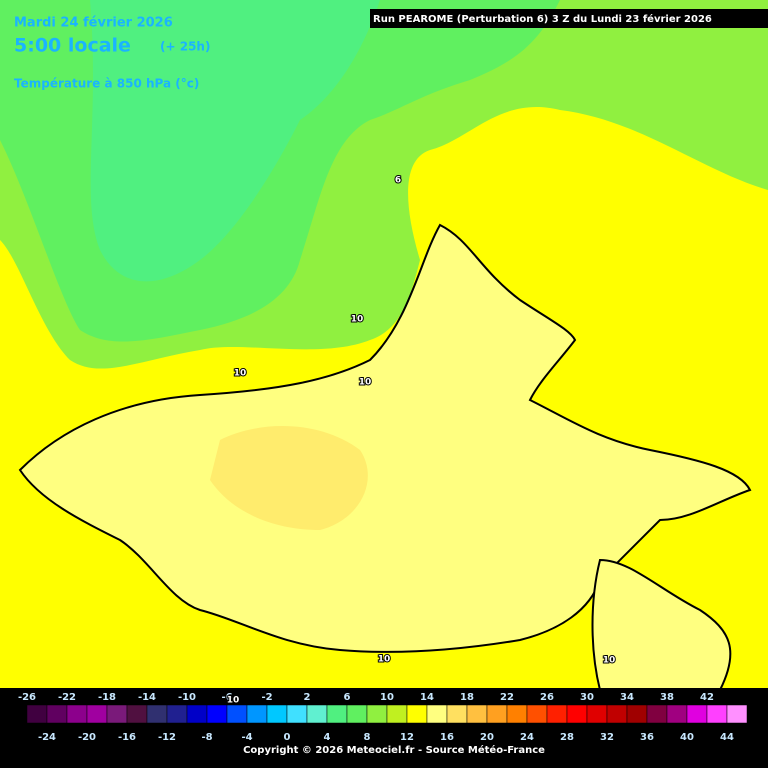 Image resolution: width=768 pixels, height=768 pixels. Describe the element at coordinates (547, 697) in the screenshot. I see `scale-label: 26` at that location.